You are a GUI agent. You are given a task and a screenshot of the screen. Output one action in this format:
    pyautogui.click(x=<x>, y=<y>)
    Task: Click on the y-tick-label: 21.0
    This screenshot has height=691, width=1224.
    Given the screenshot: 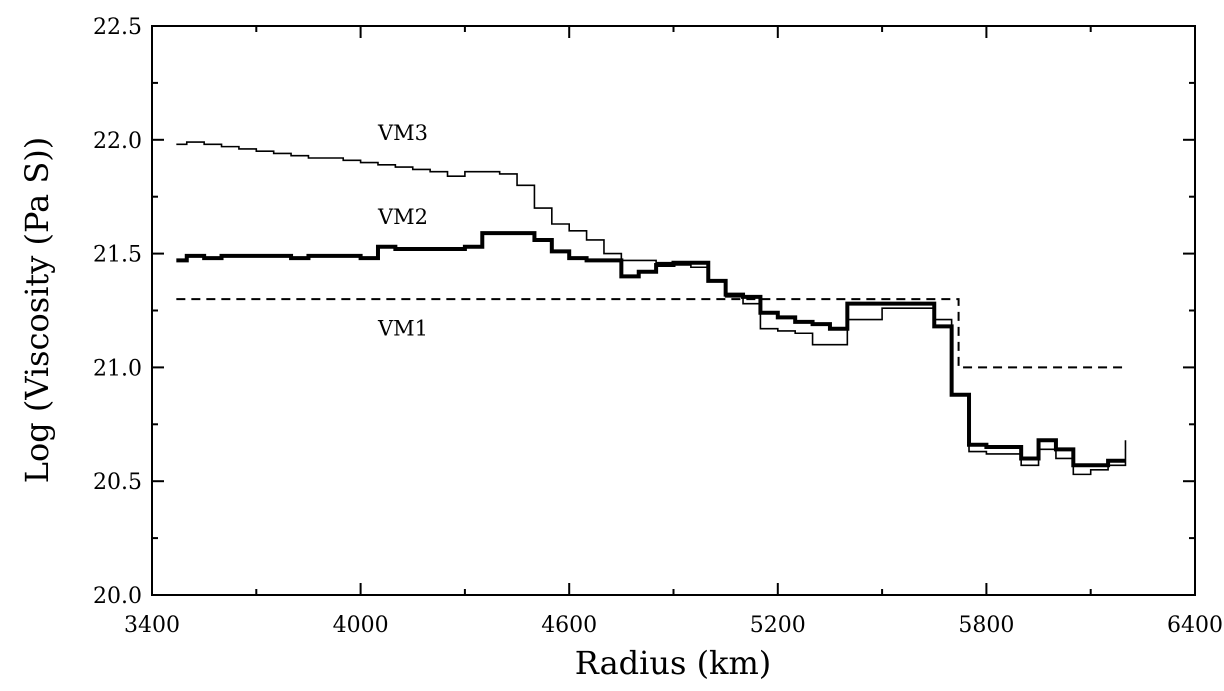 What is the action you would take?
    pyautogui.click(x=117, y=368)
    